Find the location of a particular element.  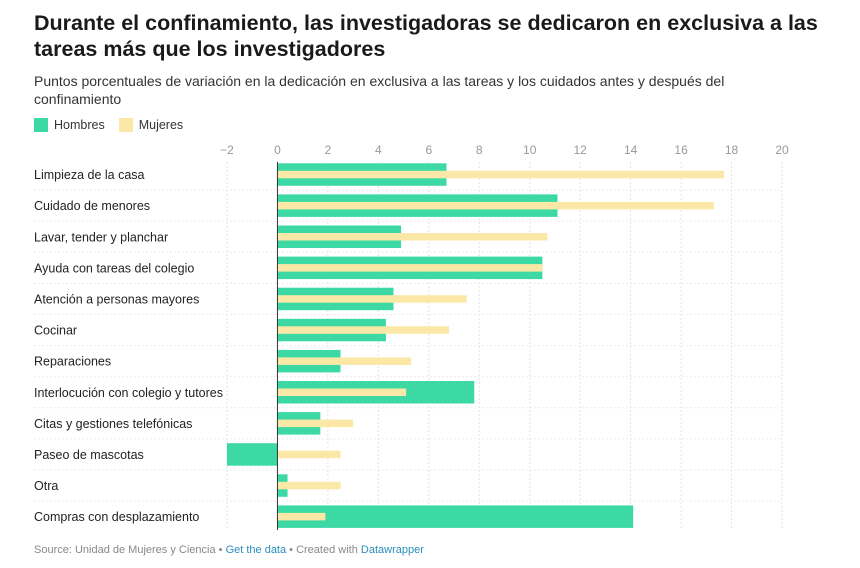

x-tick-label: 12 is located at coordinates (581, 150).